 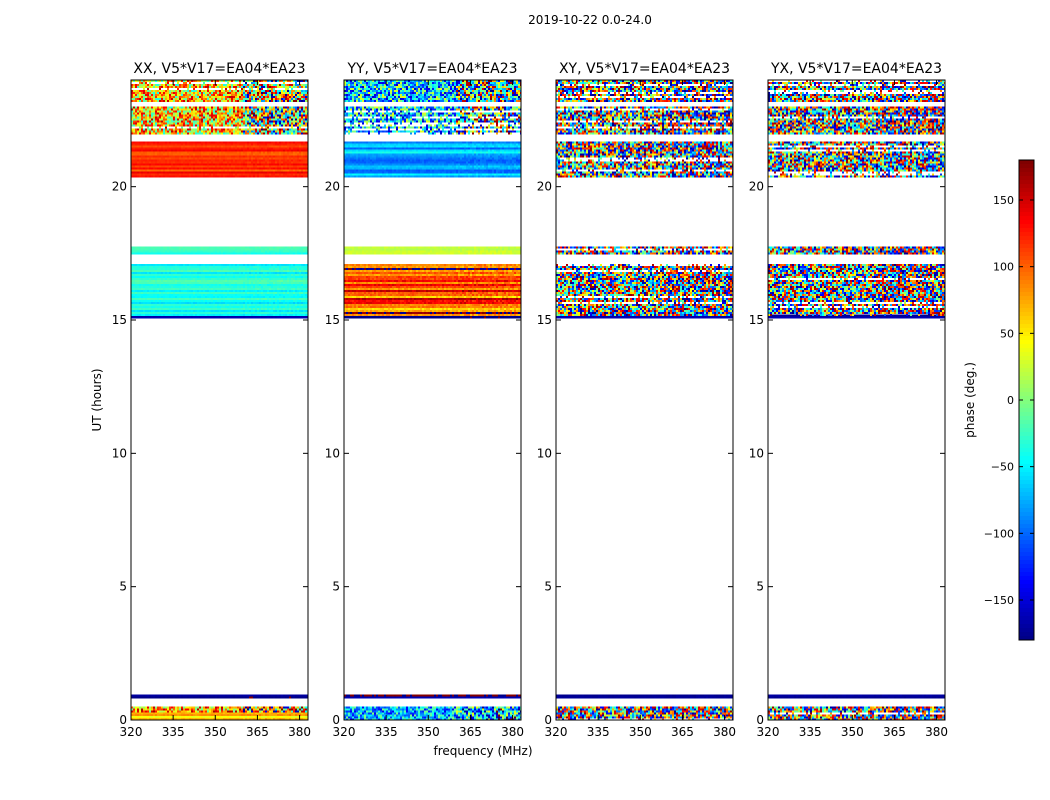 I want to click on colorbar-tick-label: −150, so click(x=999, y=600).